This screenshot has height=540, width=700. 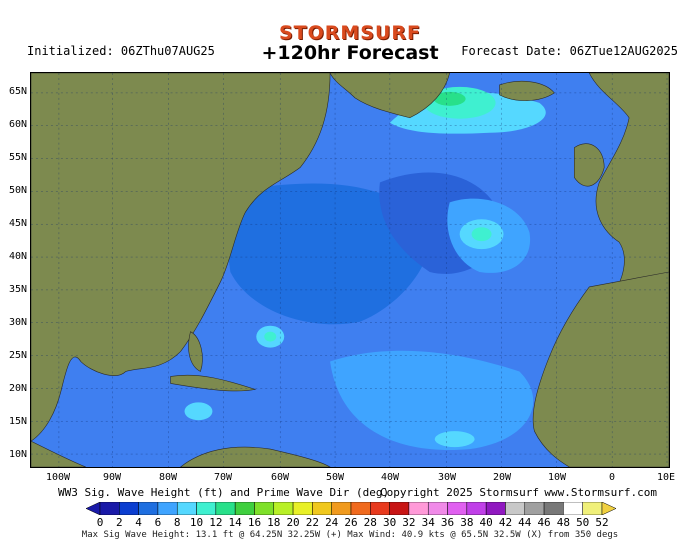 I want to click on colorbar-tick-label: 10, so click(x=196, y=522).